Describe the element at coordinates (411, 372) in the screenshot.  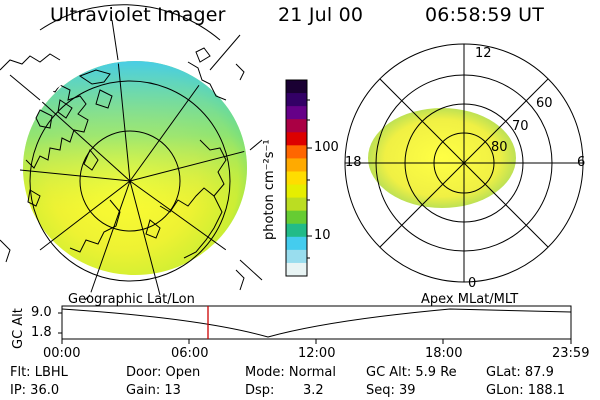
I see `gc-alt-info: GC Alt: 5.9 Re` at that location.